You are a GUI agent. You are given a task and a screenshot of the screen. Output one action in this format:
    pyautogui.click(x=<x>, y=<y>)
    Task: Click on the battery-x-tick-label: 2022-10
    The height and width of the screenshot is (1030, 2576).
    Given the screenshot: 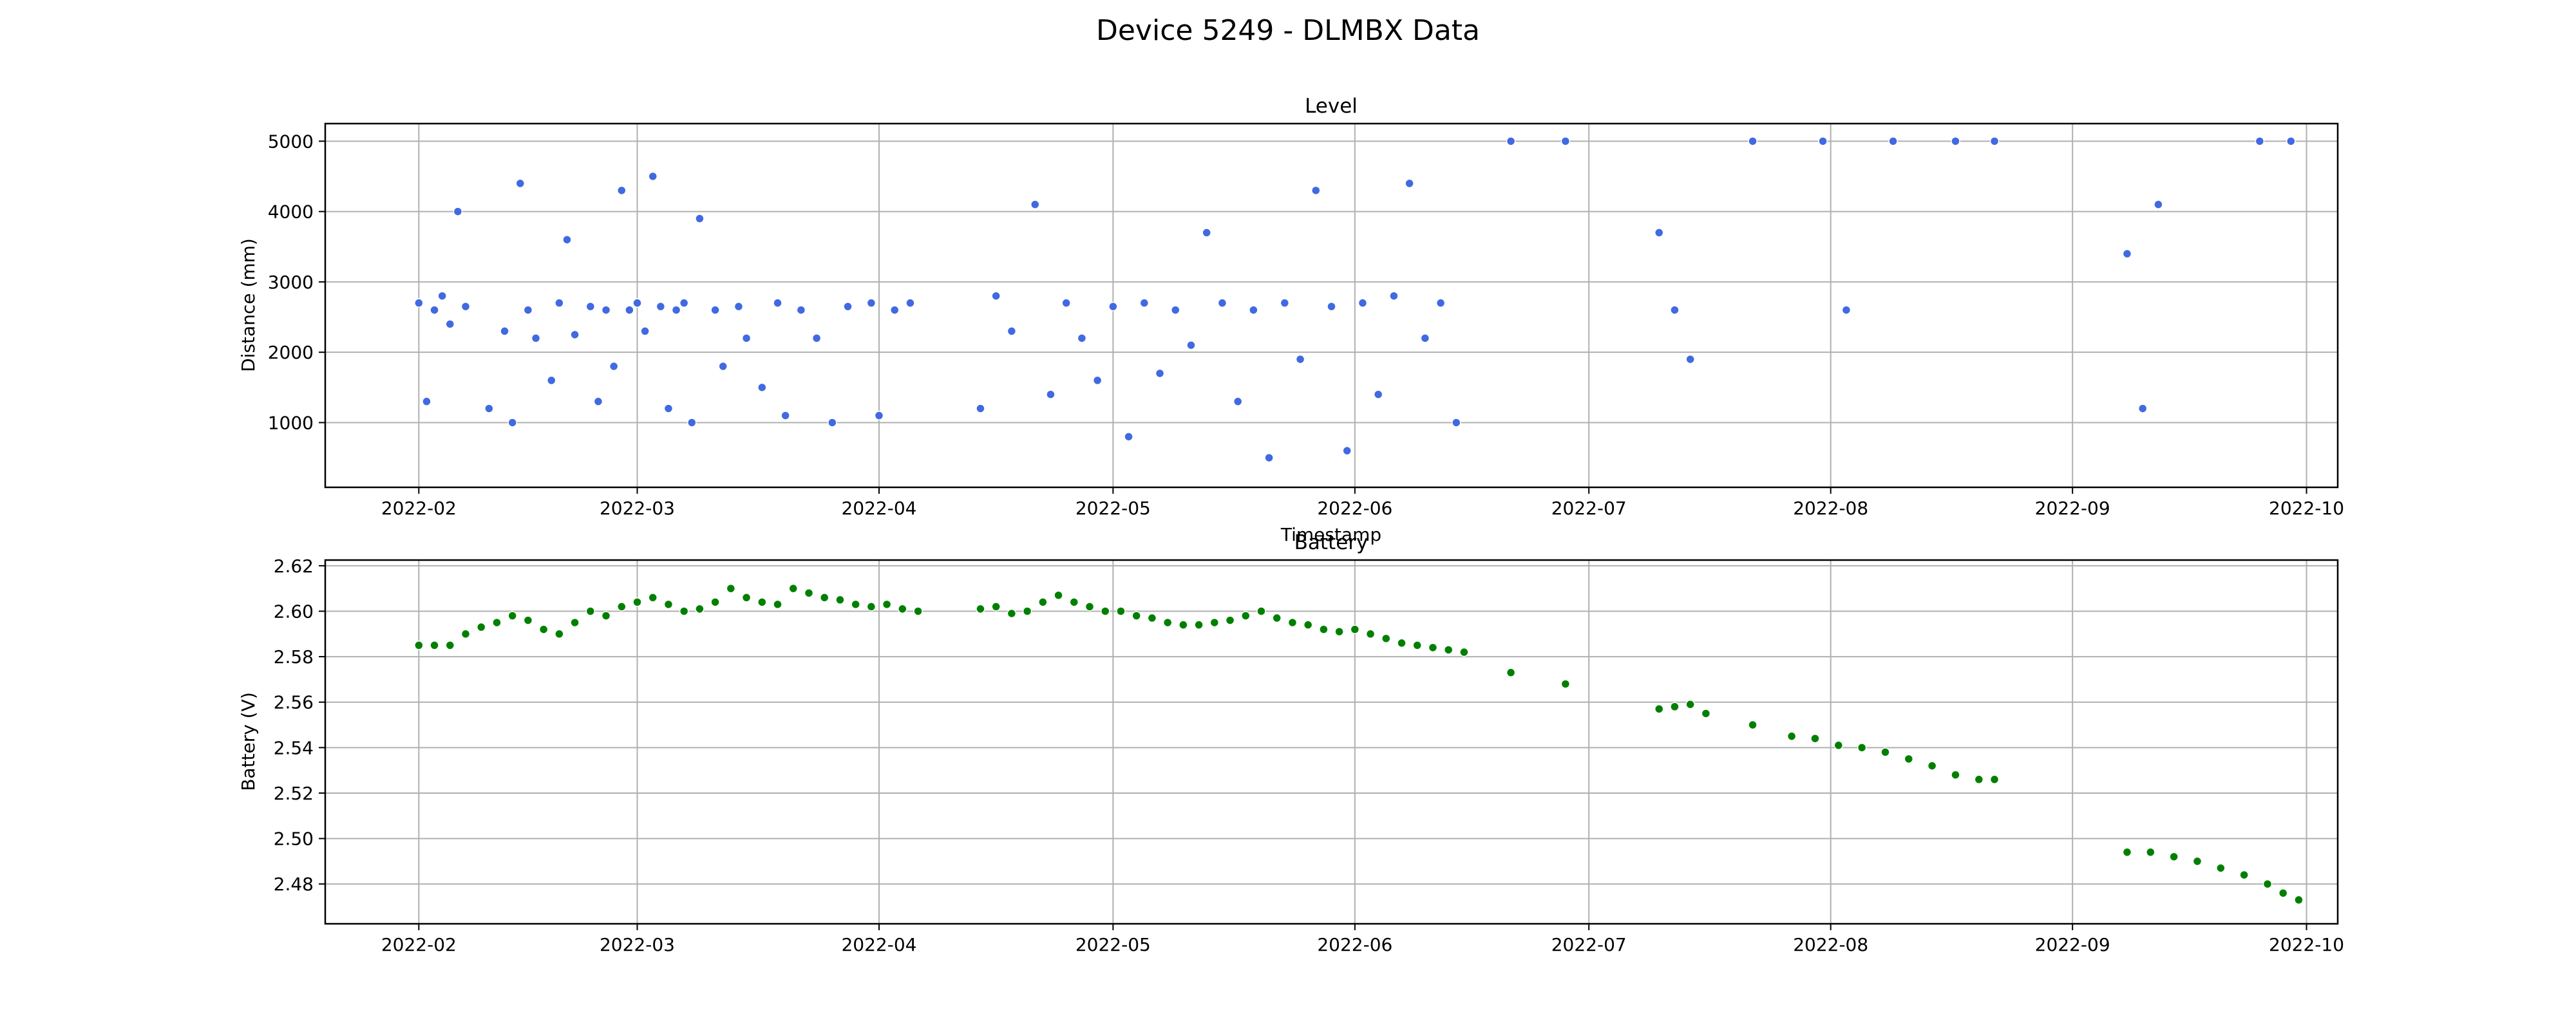 What is the action you would take?
    pyautogui.click(x=2306, y=944)
    